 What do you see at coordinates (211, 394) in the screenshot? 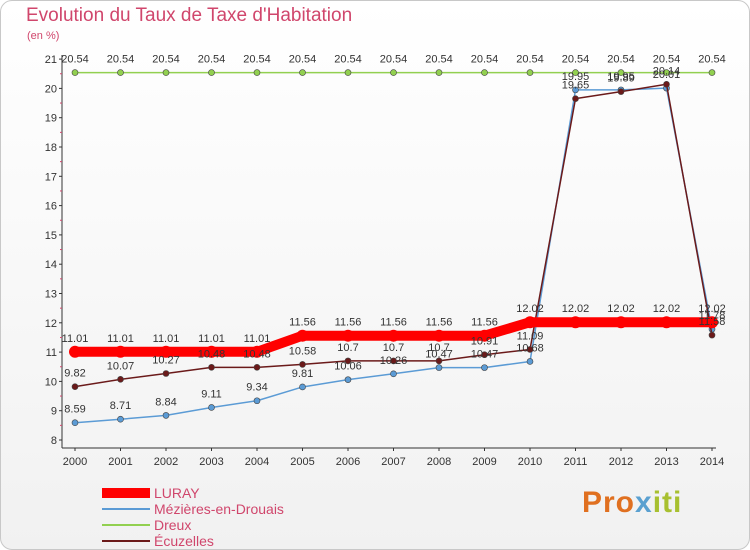
I see `data-label: 9.11` at bounding box center [211, 394].